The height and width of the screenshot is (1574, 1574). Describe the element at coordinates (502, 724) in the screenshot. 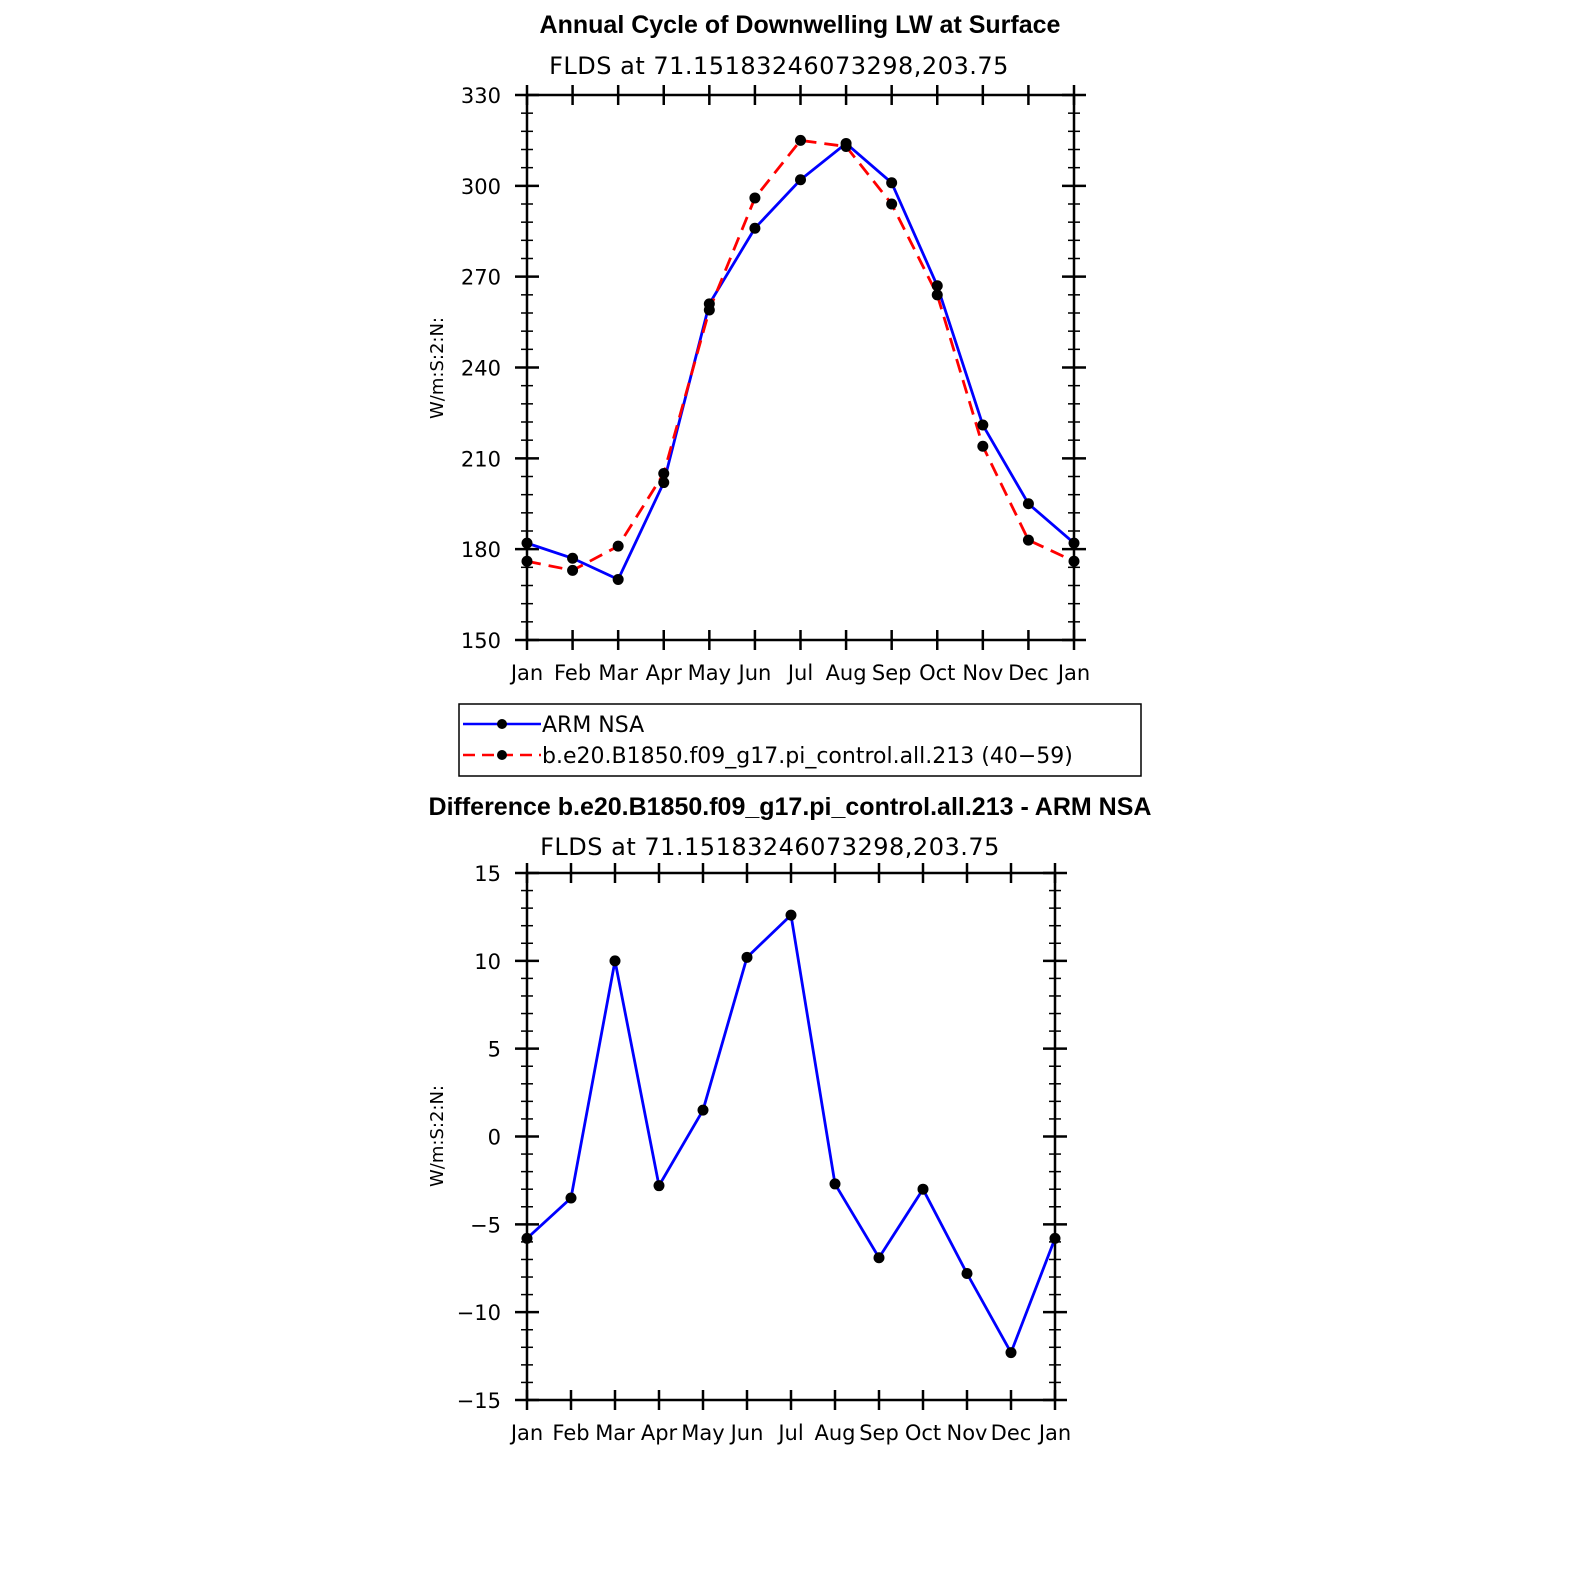

I see `legend-swatch-marker-arm-nsa` at that location.